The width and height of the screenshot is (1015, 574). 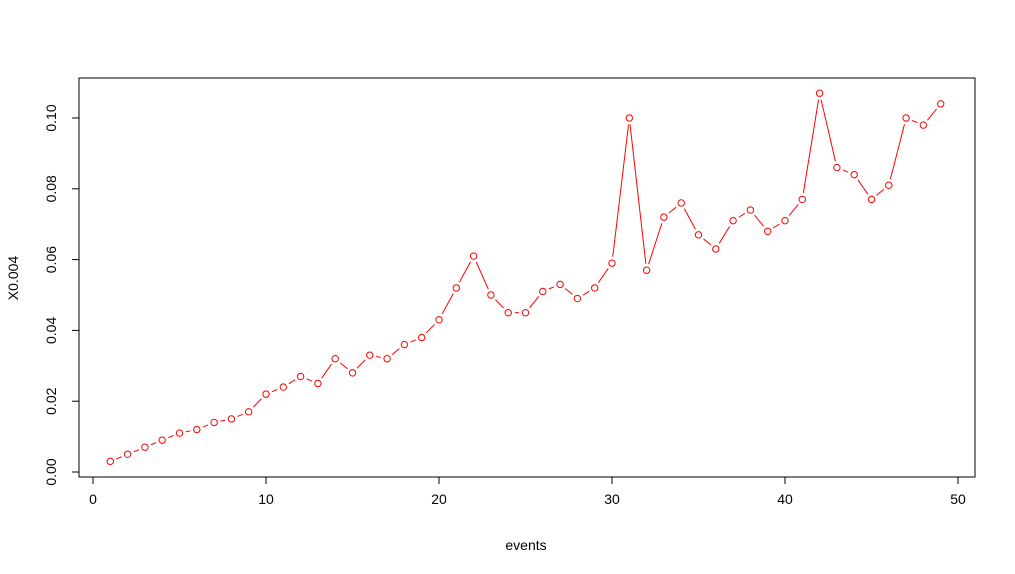 What do you see at coordinates (51, 188) in the screenshot?
I see `y-tick-label: 0.08` at bounding box center [51, 188].